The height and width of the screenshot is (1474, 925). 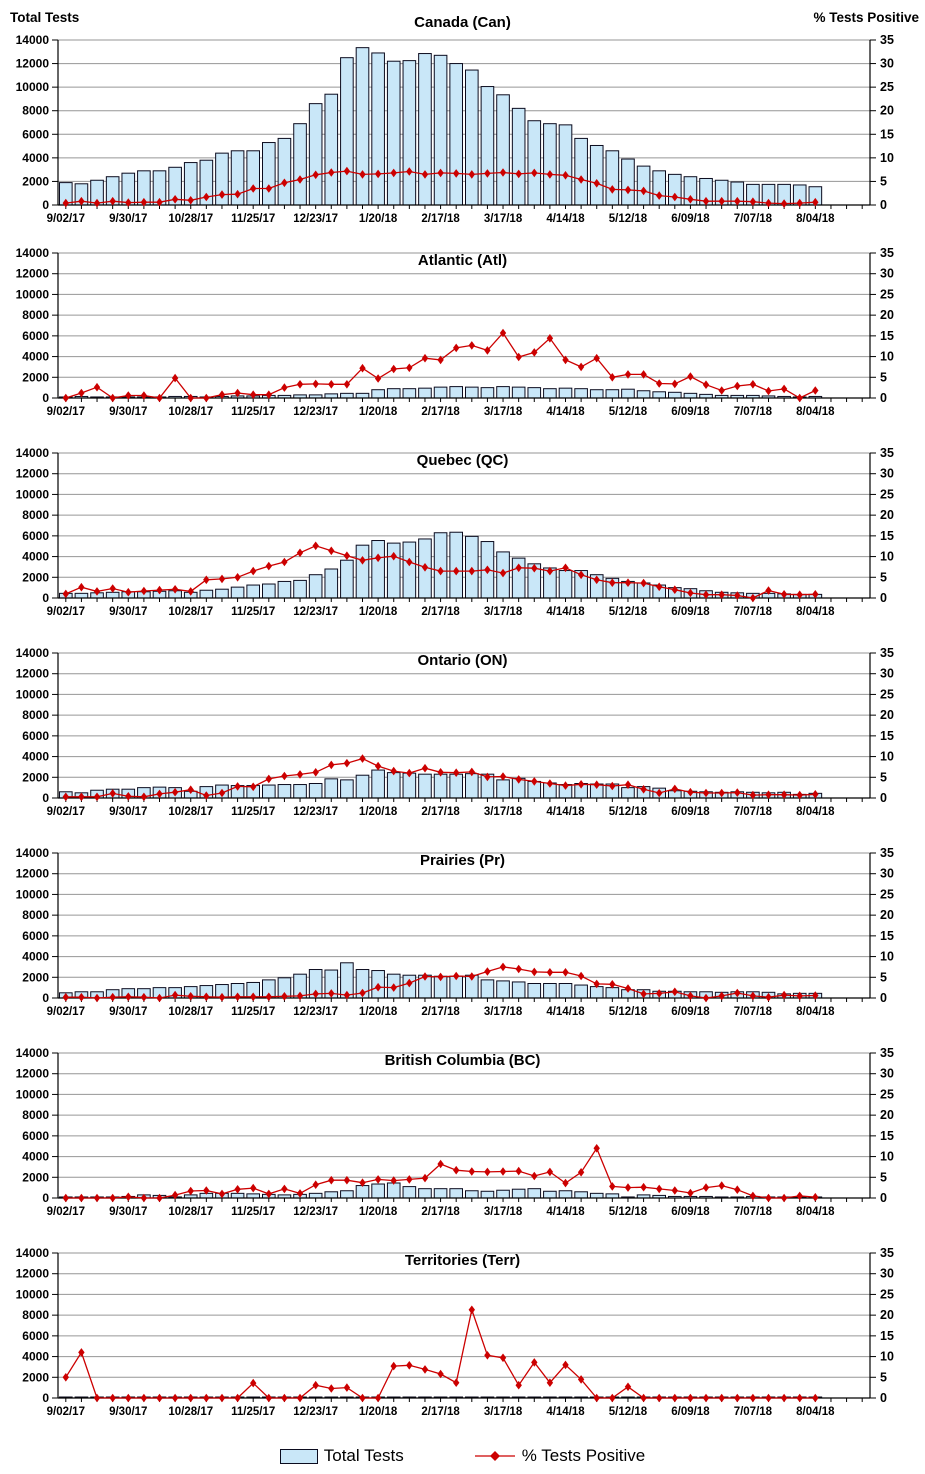 I want to click on y-tick-label-left: 4000, so click(x=35, y=957).